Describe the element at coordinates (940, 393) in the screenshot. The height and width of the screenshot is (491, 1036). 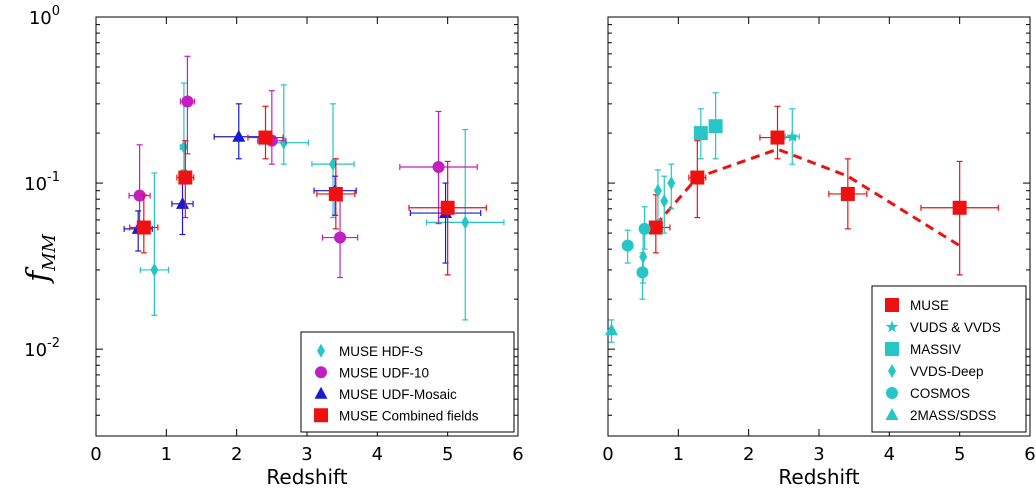
I see `legend-label: COSMOS` at that location.